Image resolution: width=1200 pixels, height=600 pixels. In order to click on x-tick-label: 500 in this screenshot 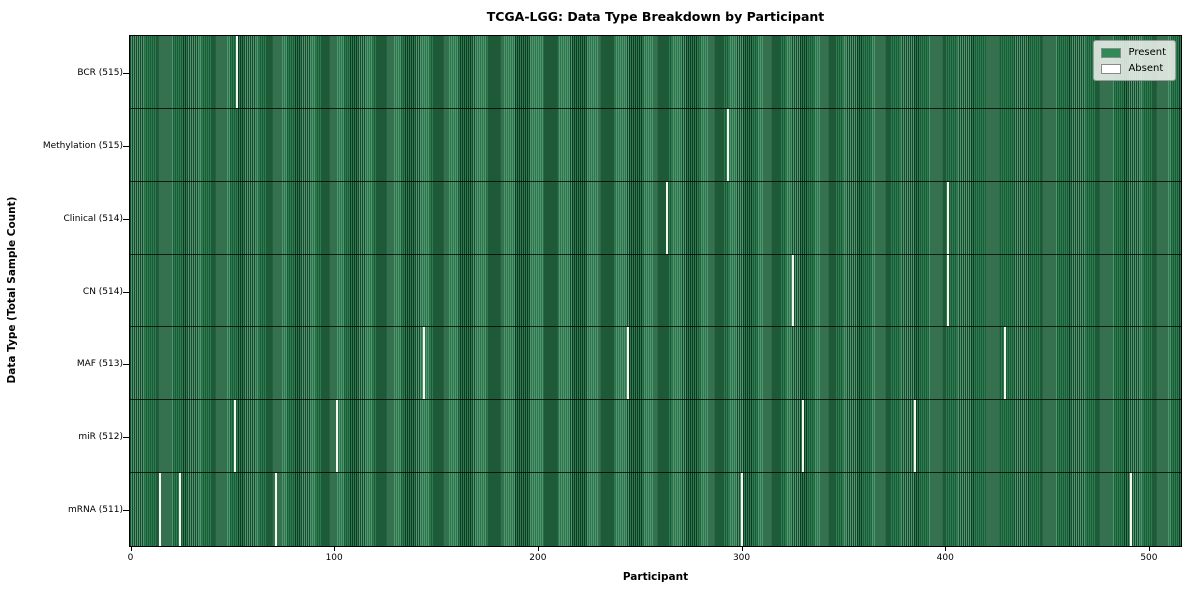, I will do `click(1149, 558)`.